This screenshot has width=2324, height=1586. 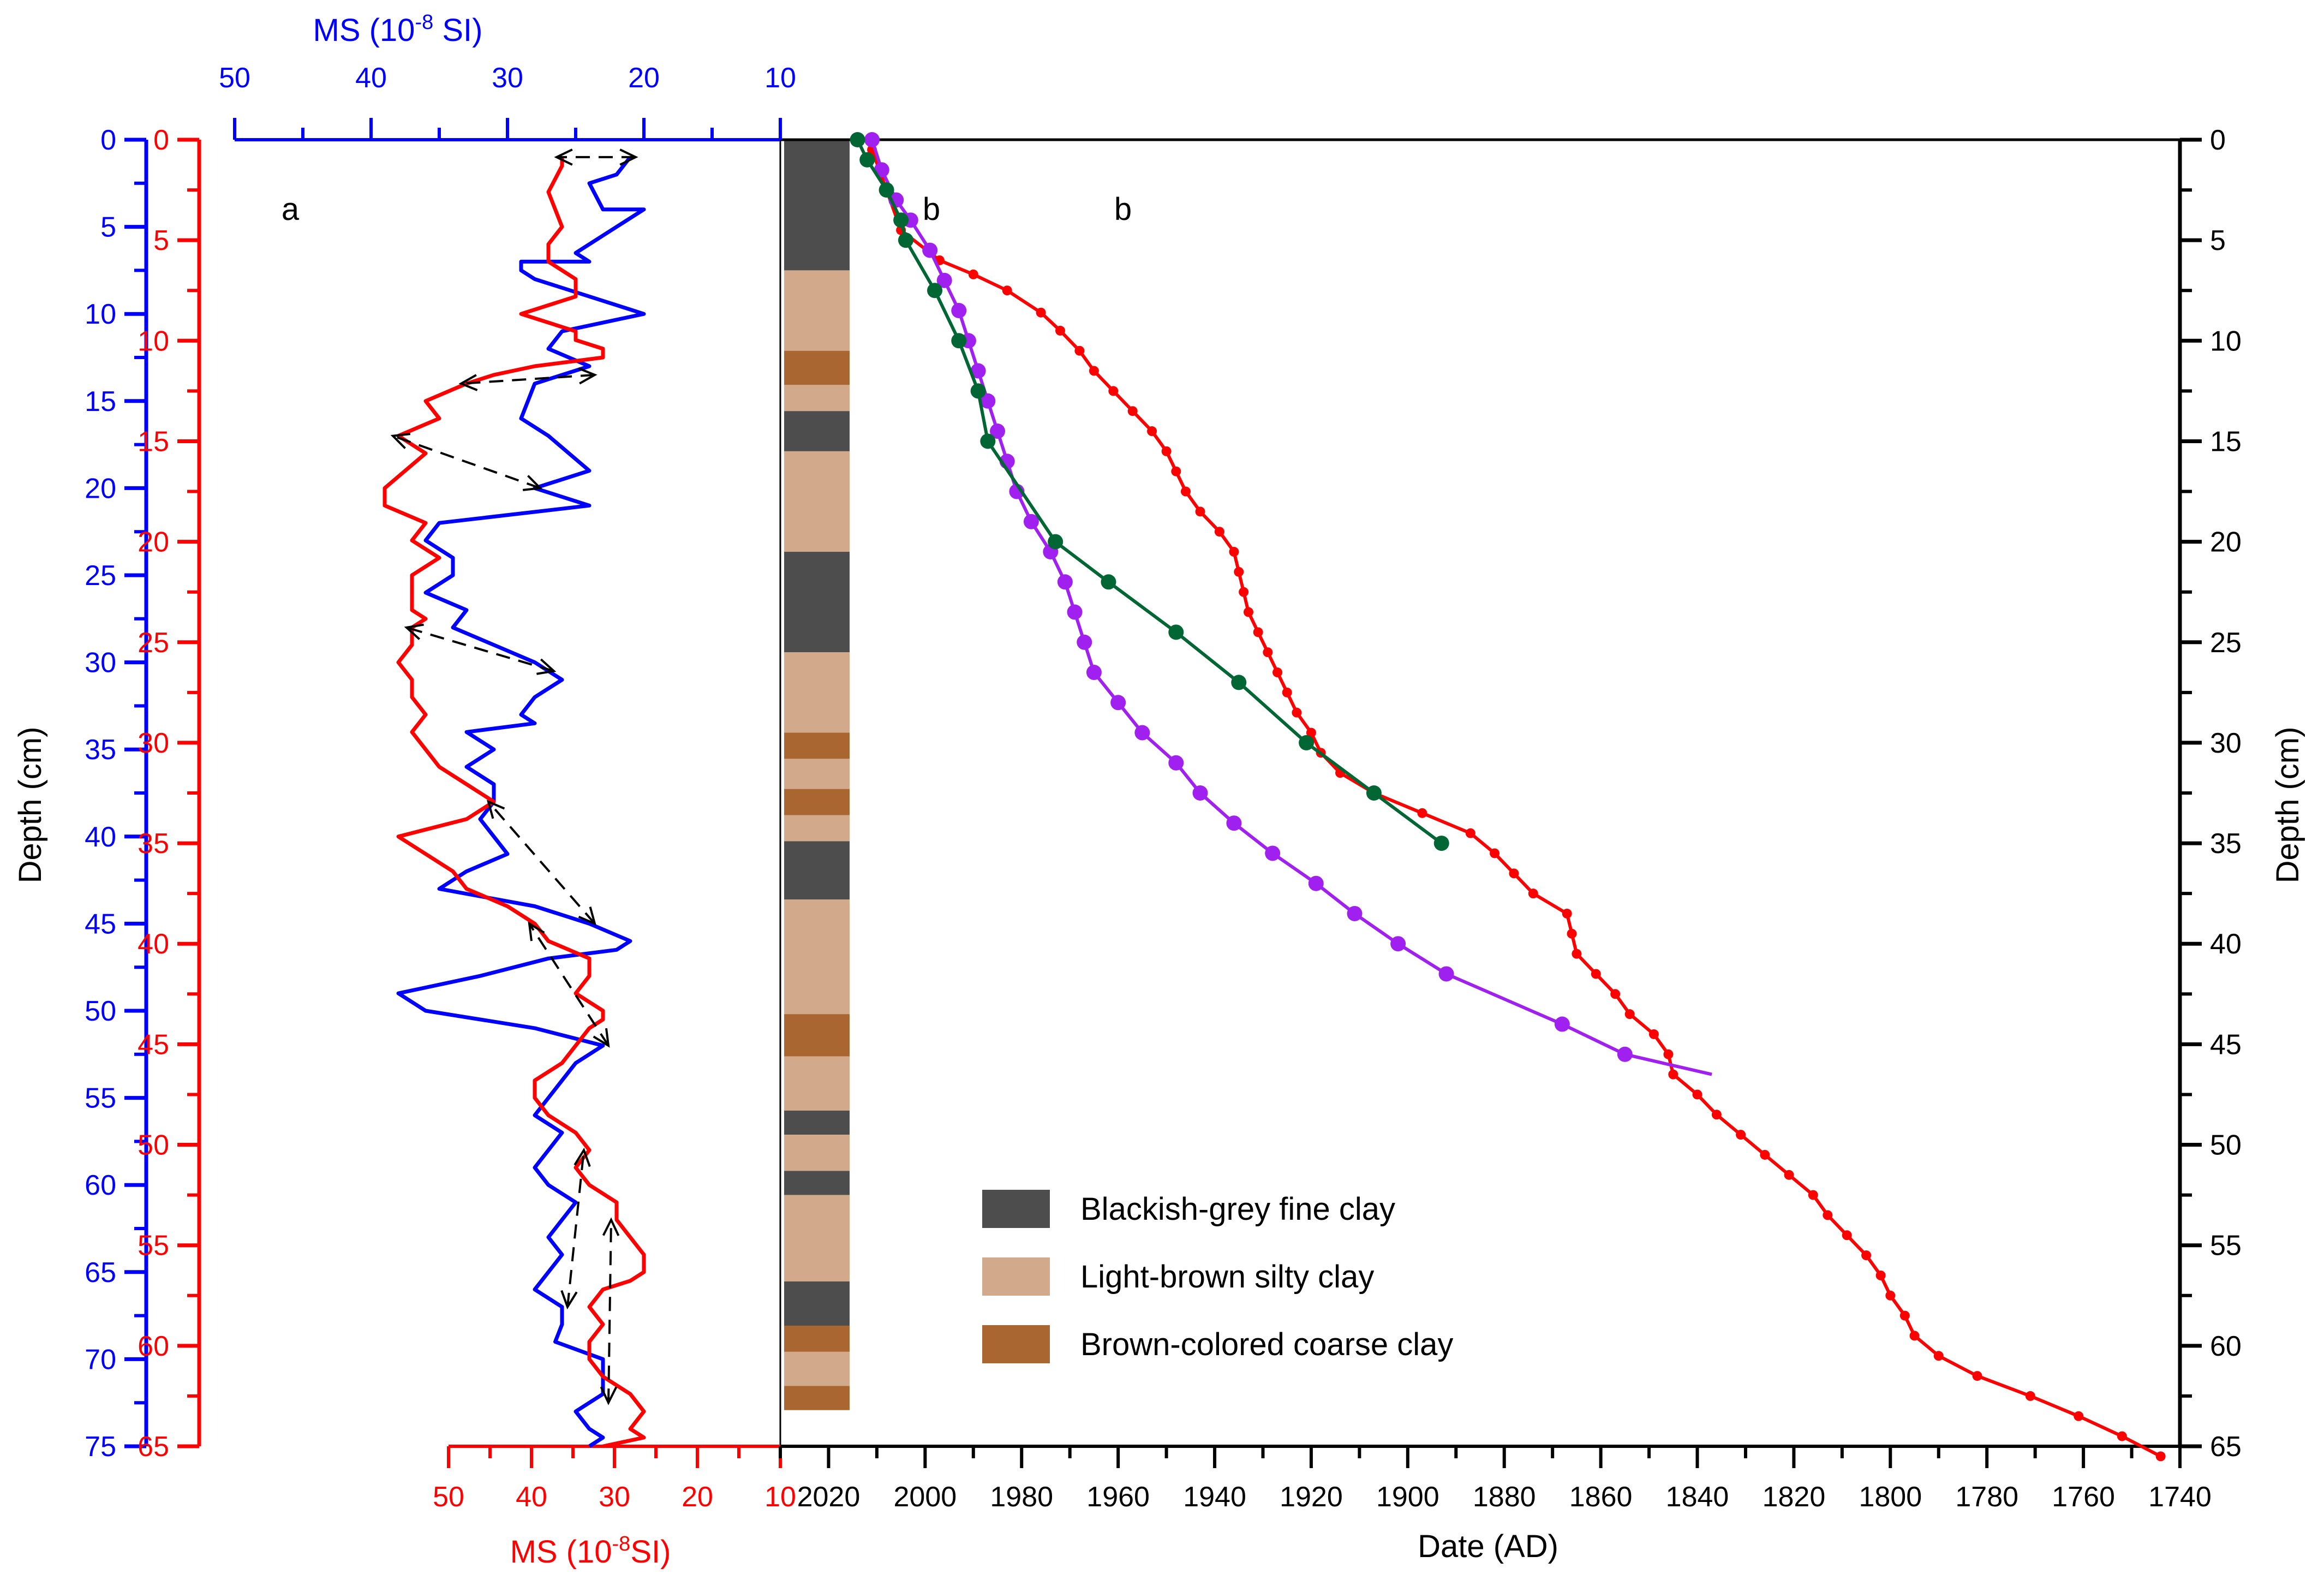 I want to click on panel-b-label: b, so click(x=1123, y=209).